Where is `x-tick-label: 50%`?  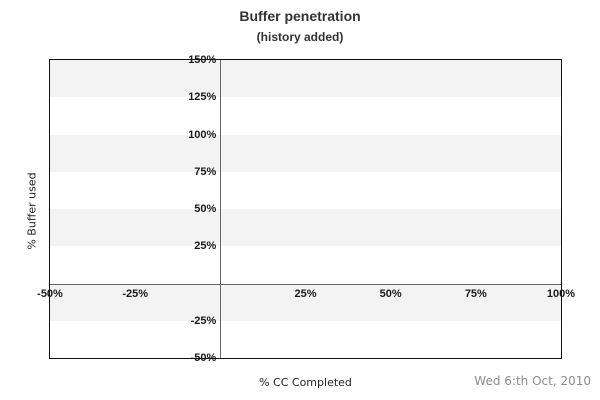 x-tick-label: 50% is located at coordinates (390, 293).